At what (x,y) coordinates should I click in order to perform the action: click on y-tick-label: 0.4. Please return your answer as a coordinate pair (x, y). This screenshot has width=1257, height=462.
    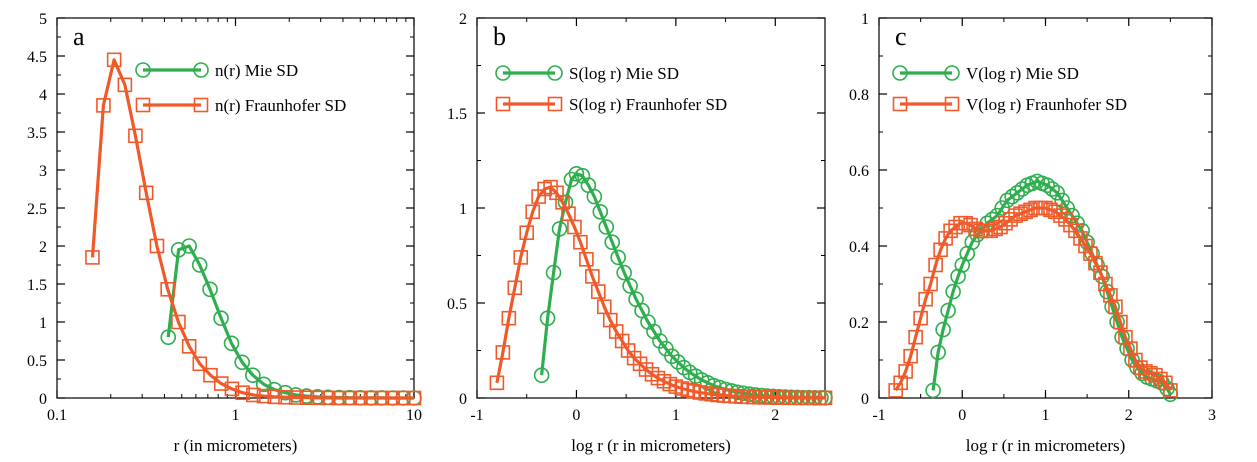
    Looking at the image, I should click on (859, 247).